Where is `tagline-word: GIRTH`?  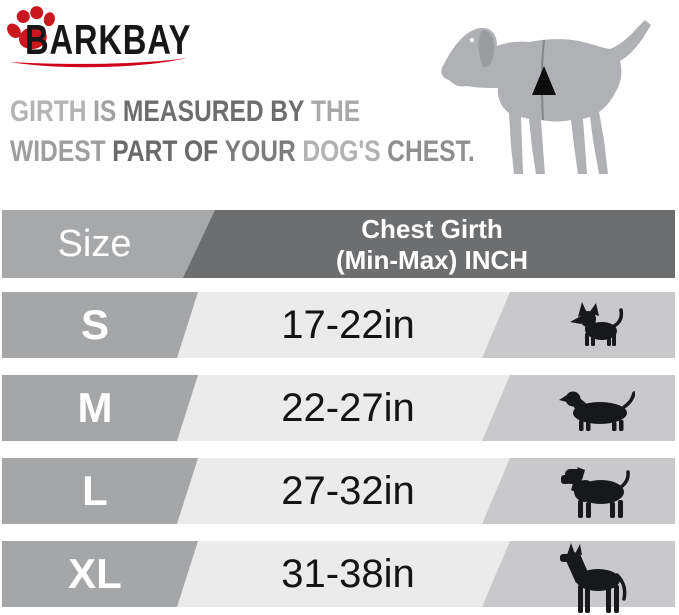 tagline-word: GIRTH is located at coordinates (48, 111).